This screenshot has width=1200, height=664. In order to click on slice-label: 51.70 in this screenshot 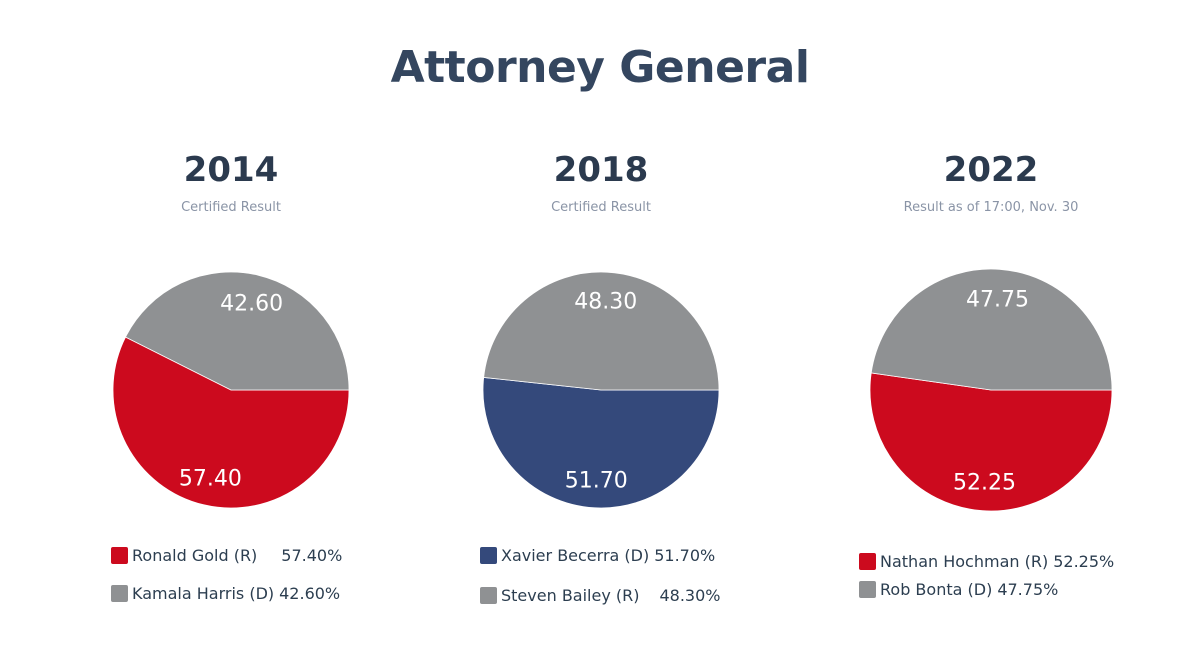, I will do `click(596, 481)`.